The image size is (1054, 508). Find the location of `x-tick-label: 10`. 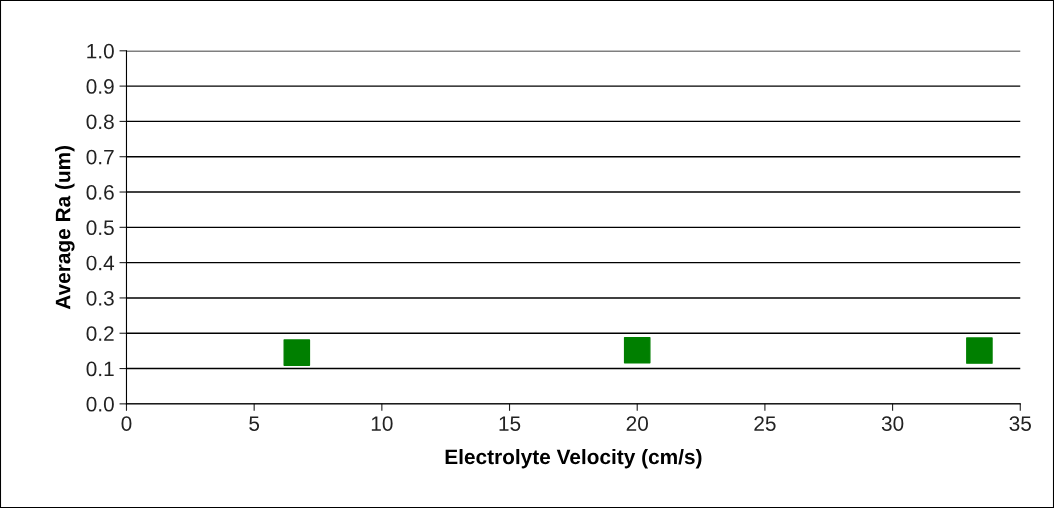

x-tick-label: 10 is located at coordinates (382, 423).